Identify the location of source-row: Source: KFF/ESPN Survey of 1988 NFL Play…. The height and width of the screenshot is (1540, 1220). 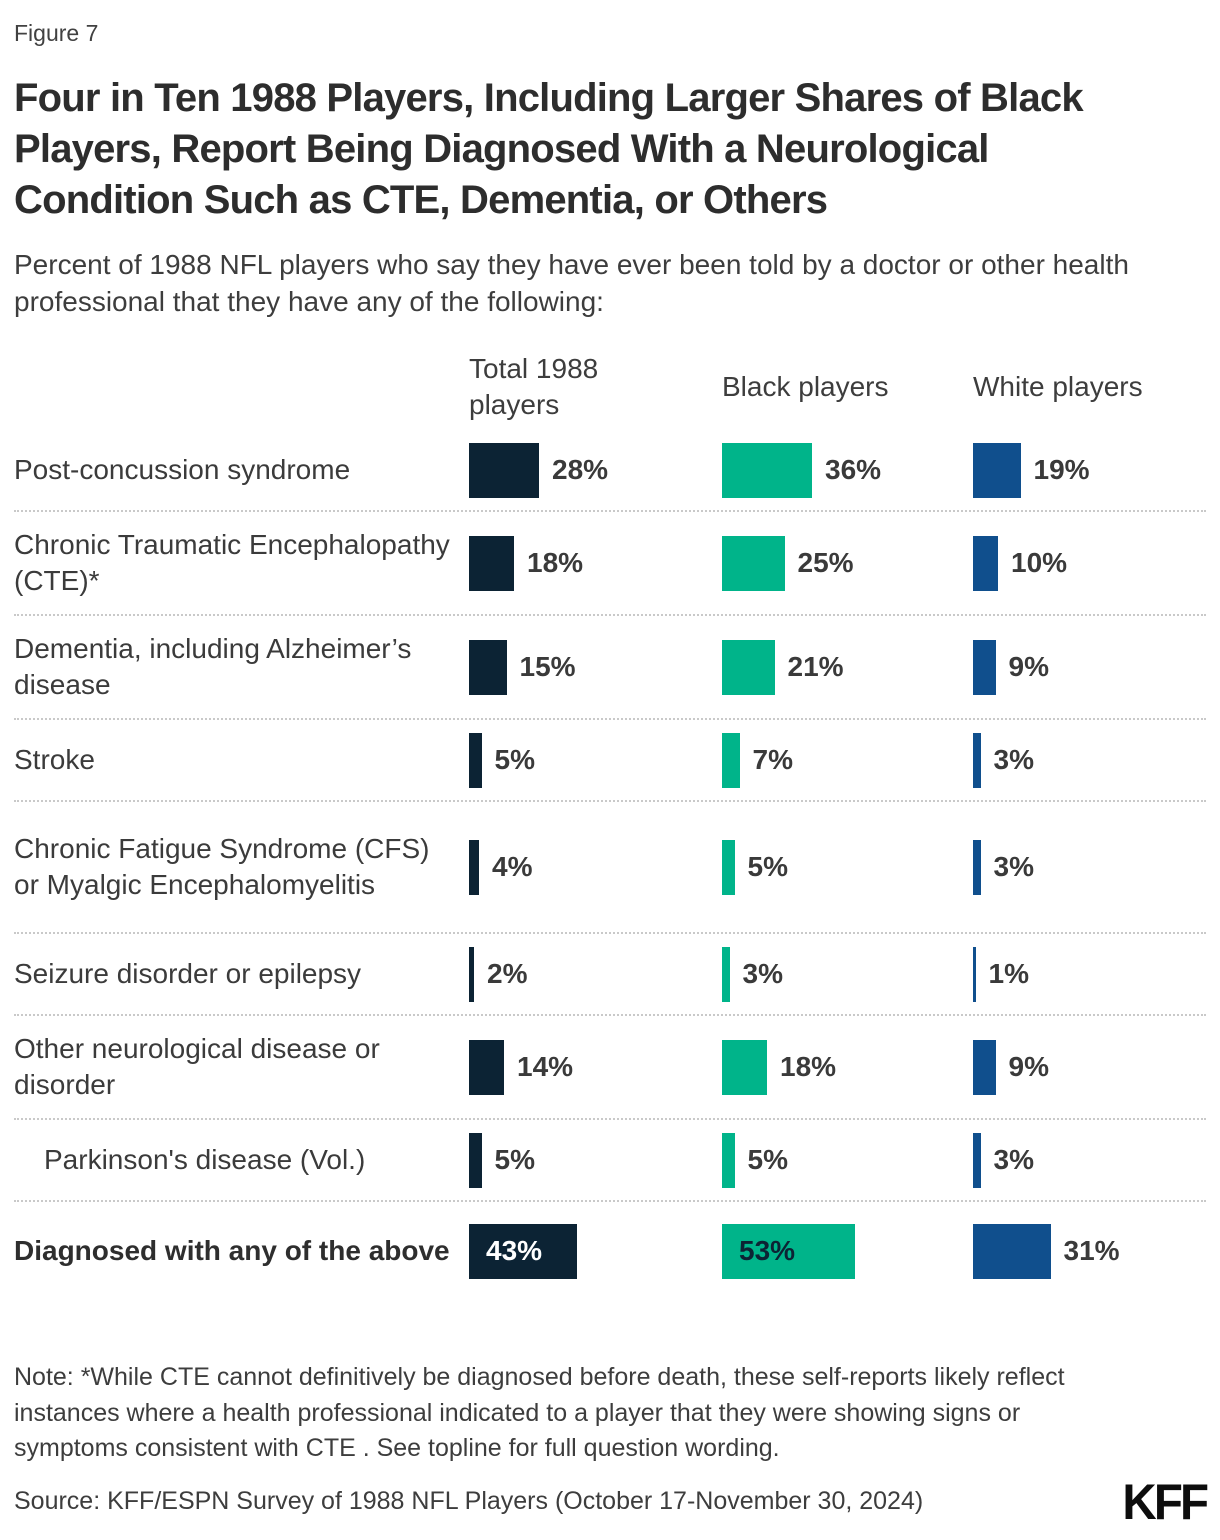
(611, 1501).